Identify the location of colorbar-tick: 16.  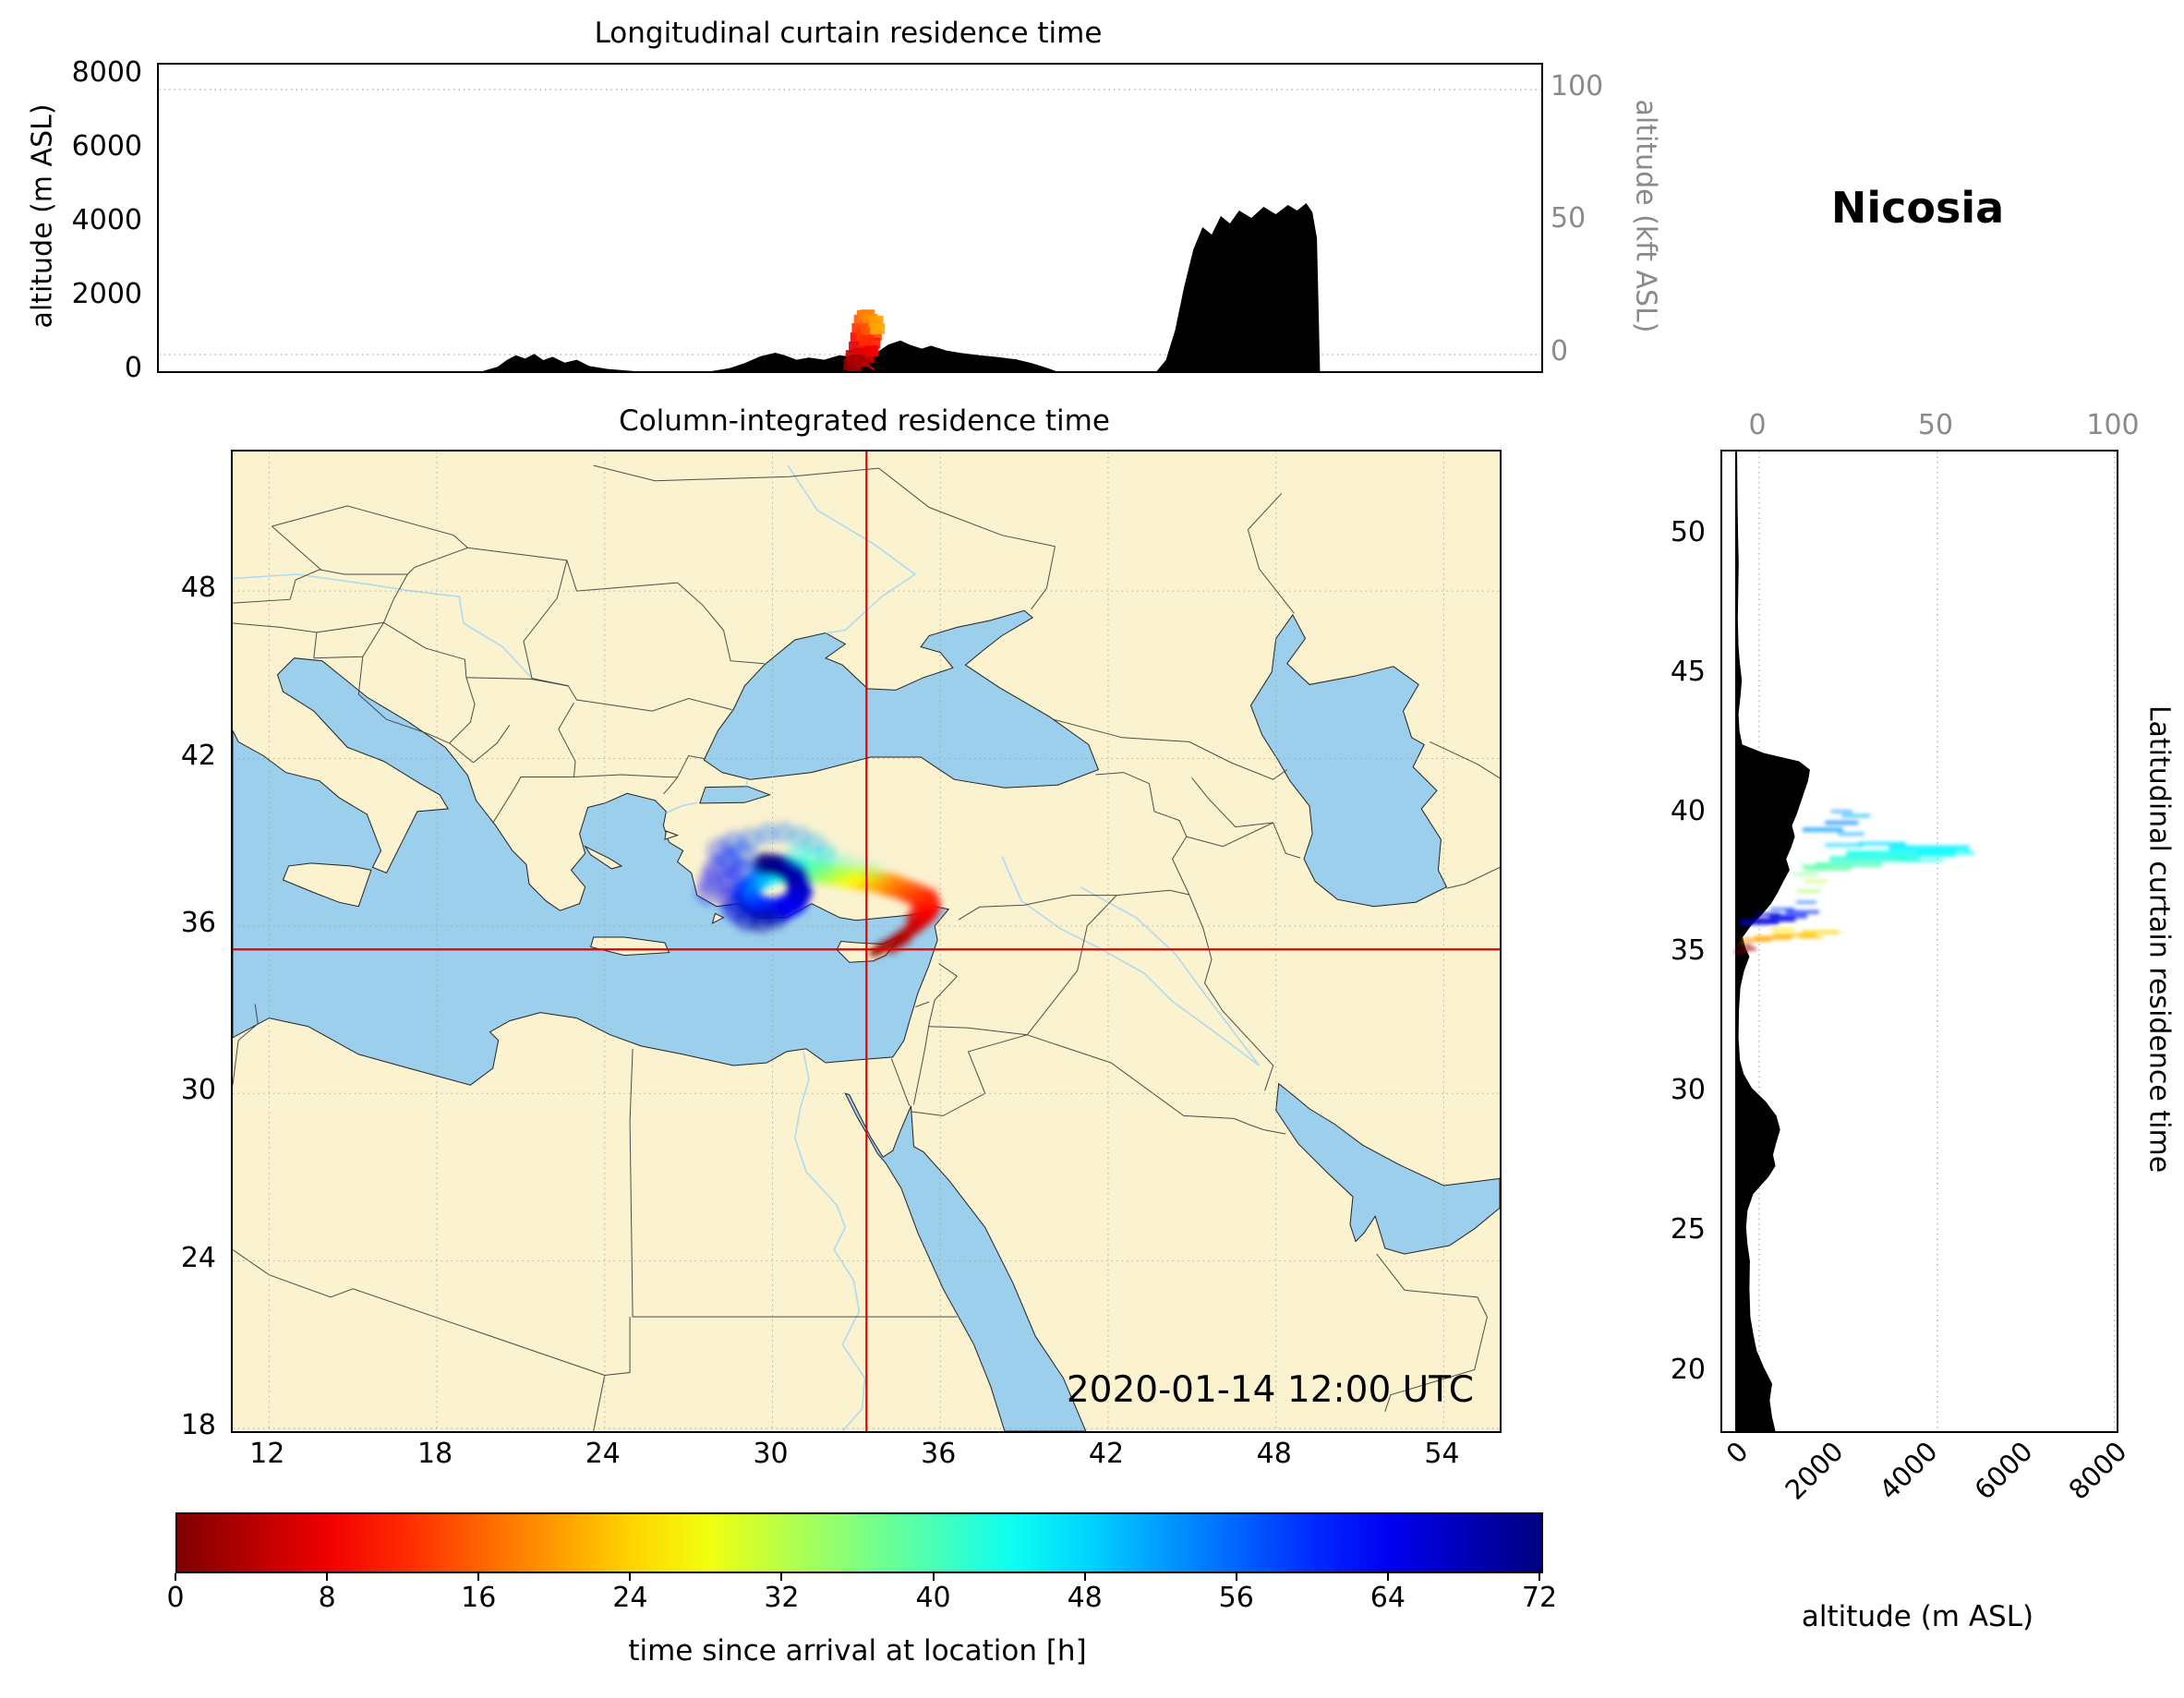
(479, 1598).